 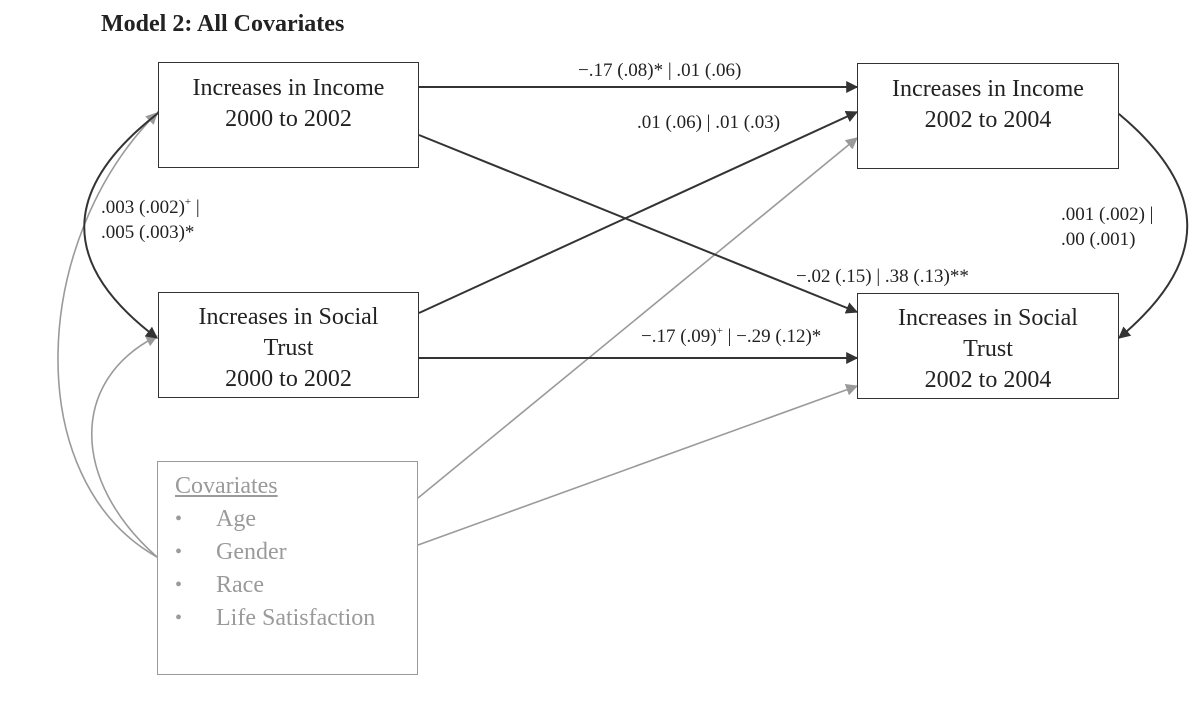 What do you see at coordinates (251, 552) in the screenshot?
I see `covariate-label: Gender` at bounding box center [251, 552].